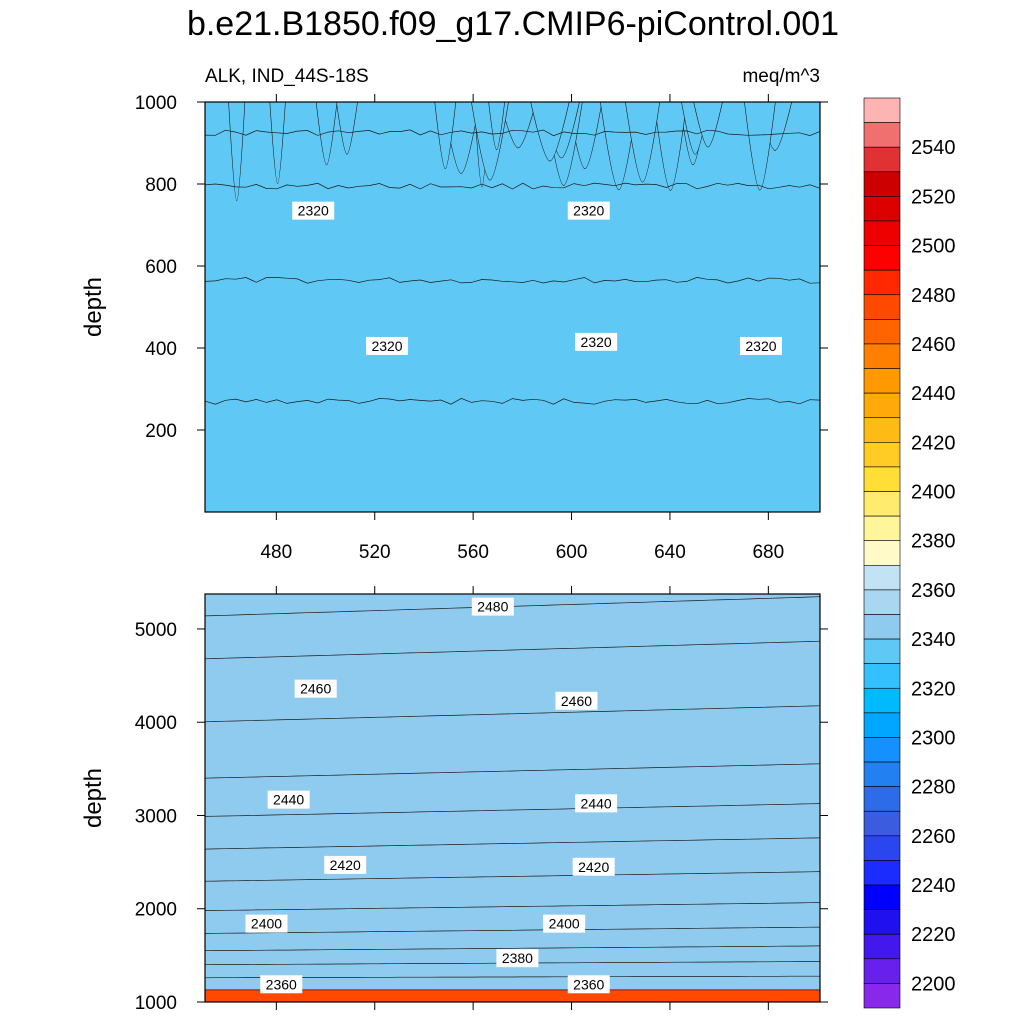 The height and width of the screenshot is (1024, 1024). Describe the element at coordinates (276, 552) in the screenshot. I see `x-tick-label: 480` at that location.